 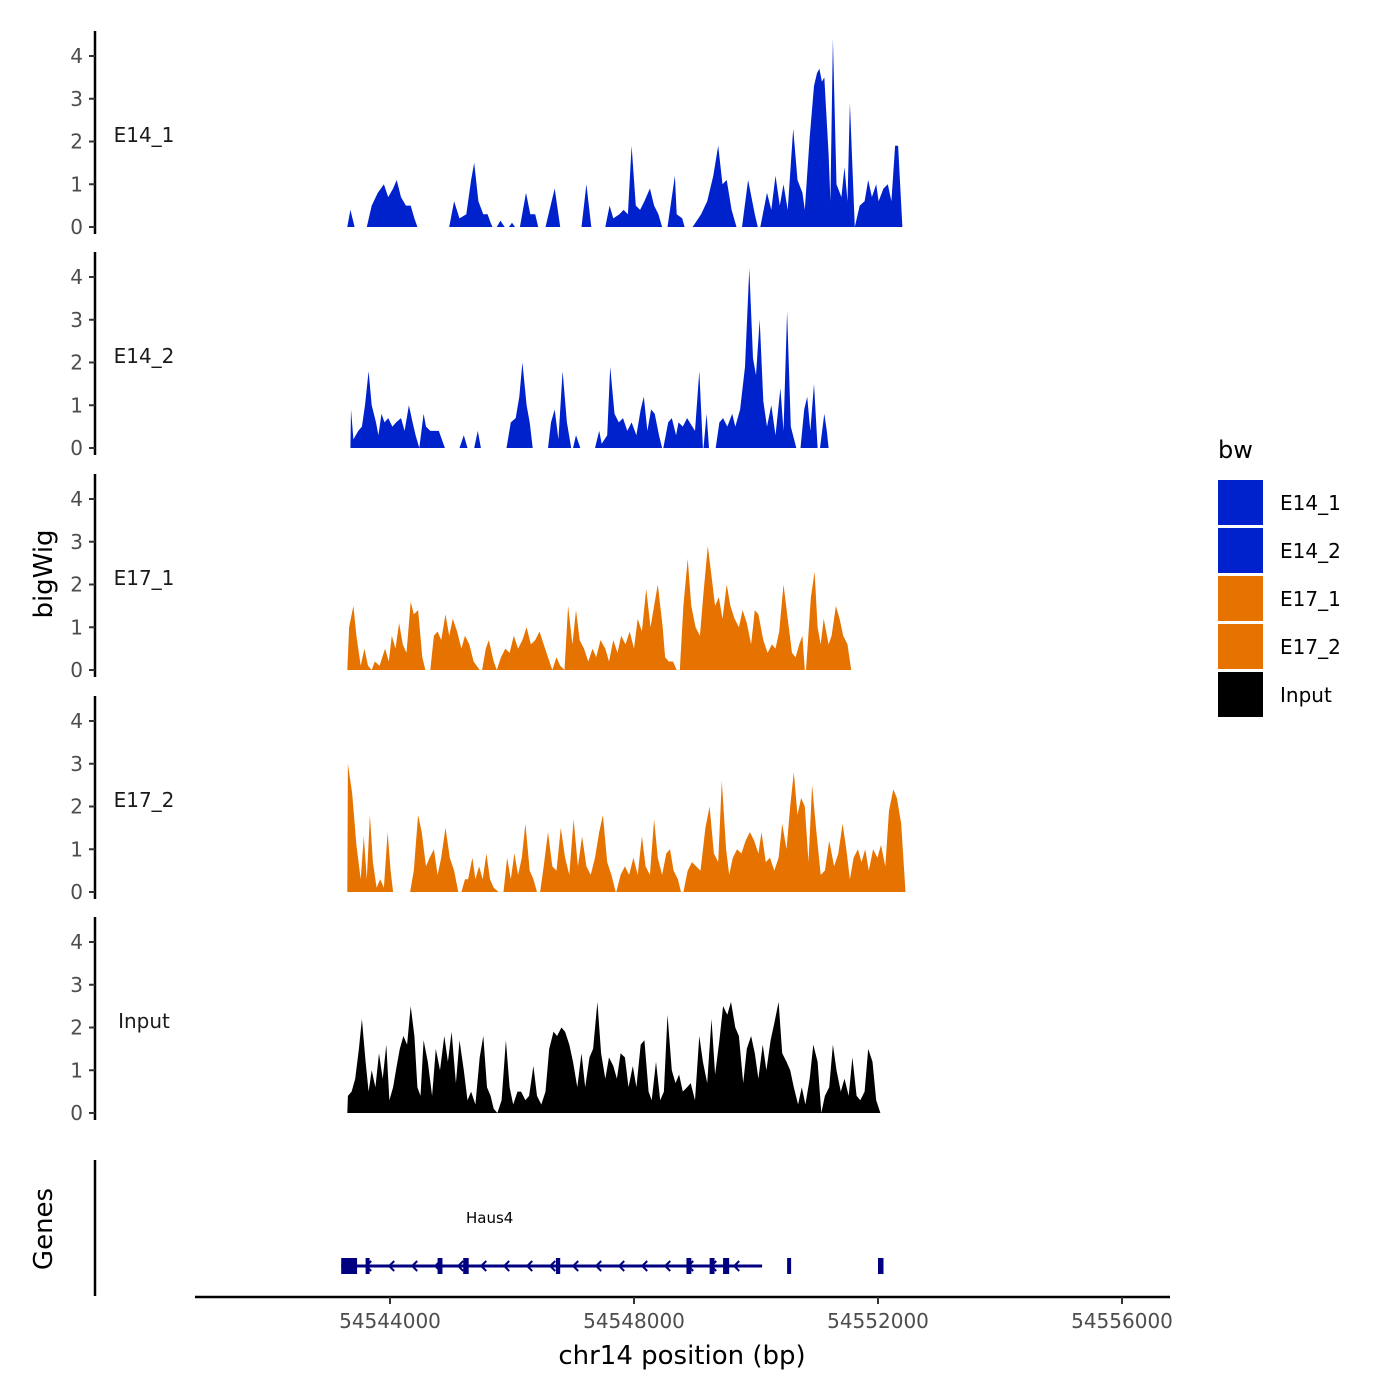 I want to click on legend-label: E17_1, so click(x=1310, y=599).